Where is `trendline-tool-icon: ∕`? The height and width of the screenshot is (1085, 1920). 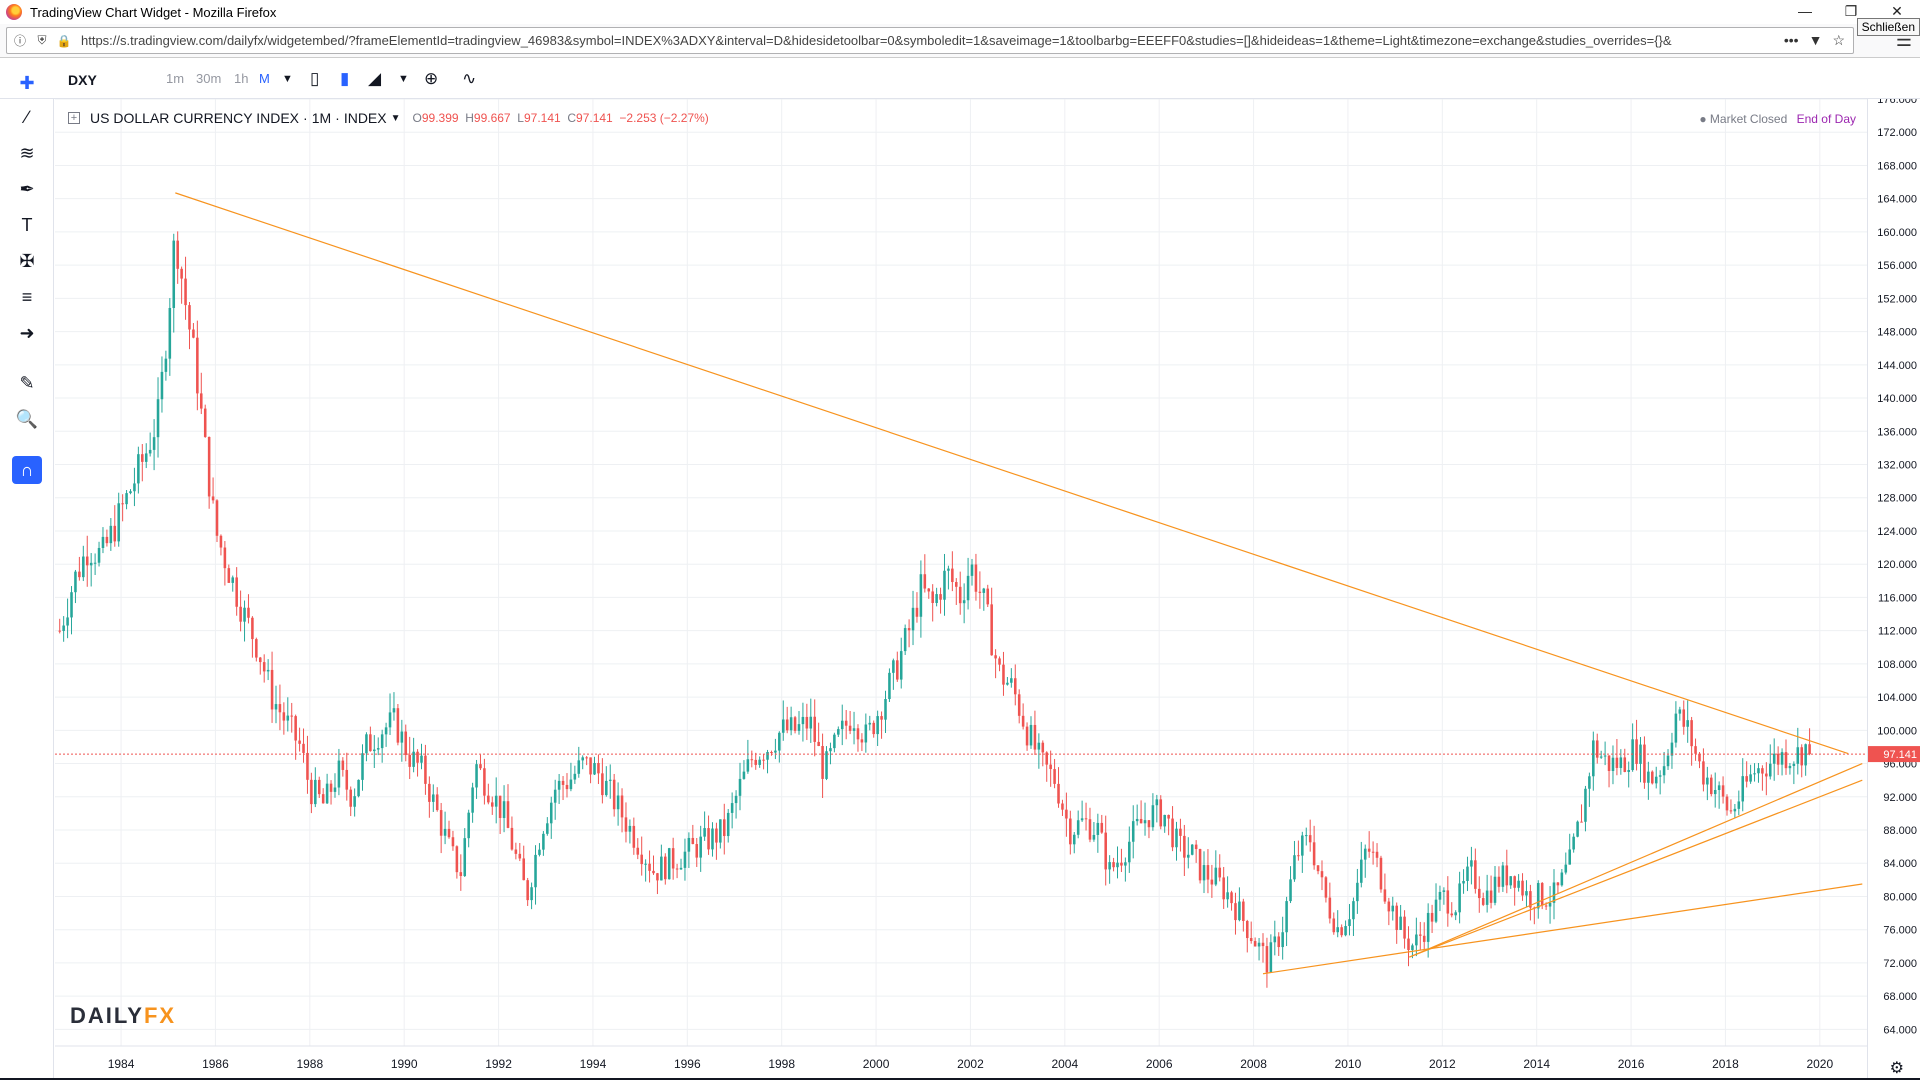 trendline-tool-icon: ∕ is located at coordinates (27, 117).